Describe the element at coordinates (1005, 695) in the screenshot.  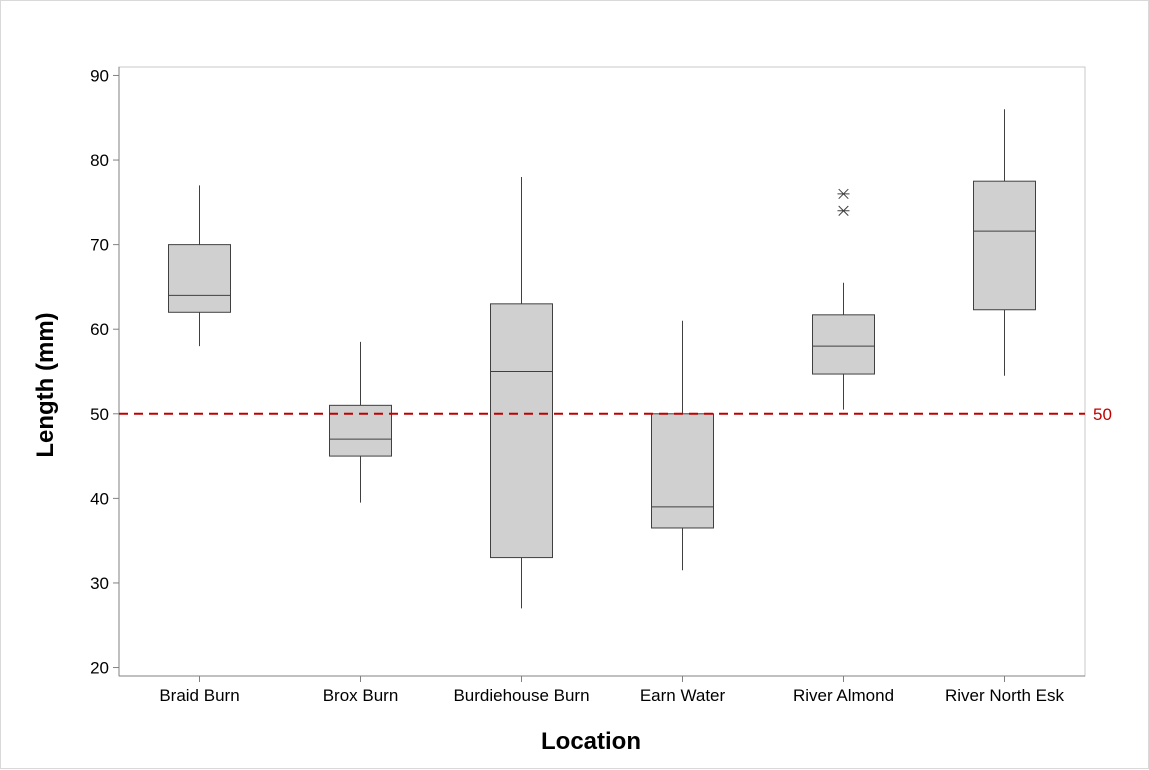
I see `x-tick-label: River North Esk` at that location.